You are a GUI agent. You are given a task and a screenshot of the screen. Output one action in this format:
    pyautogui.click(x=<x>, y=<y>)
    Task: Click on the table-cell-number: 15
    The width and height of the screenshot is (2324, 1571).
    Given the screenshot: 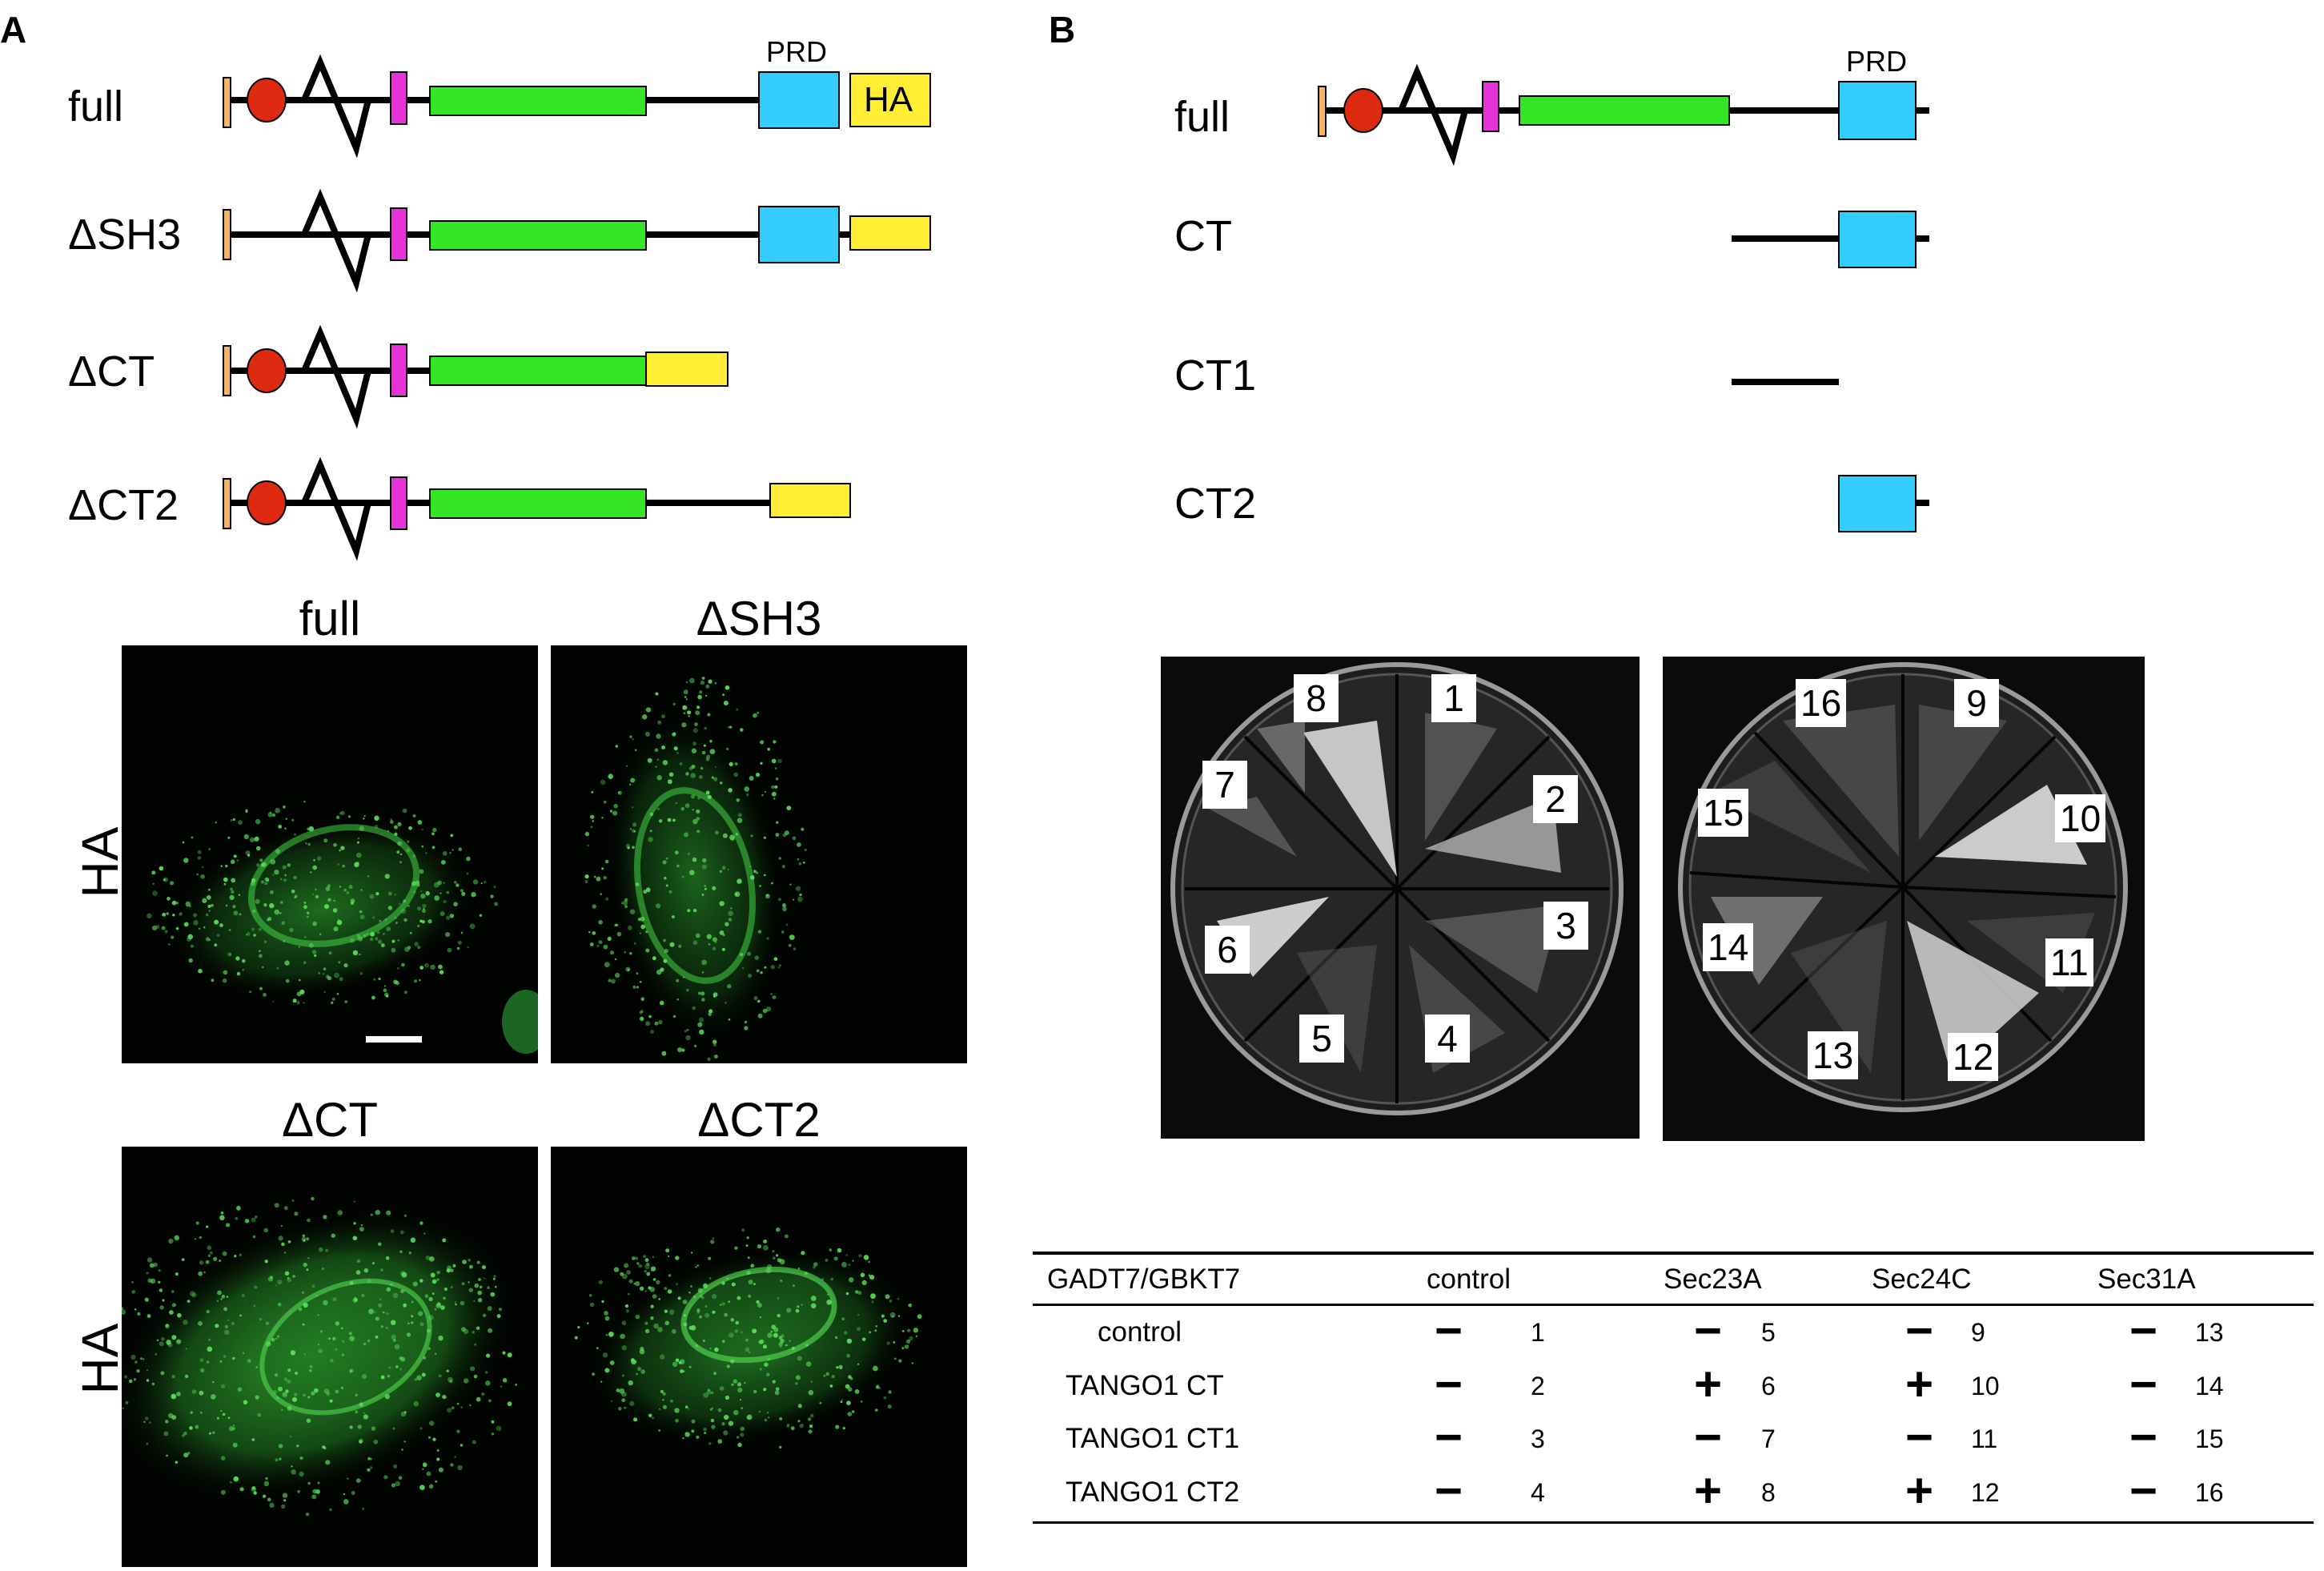 What is the action you would take?
    pyautogui.click(x=2209, y=1439)
    